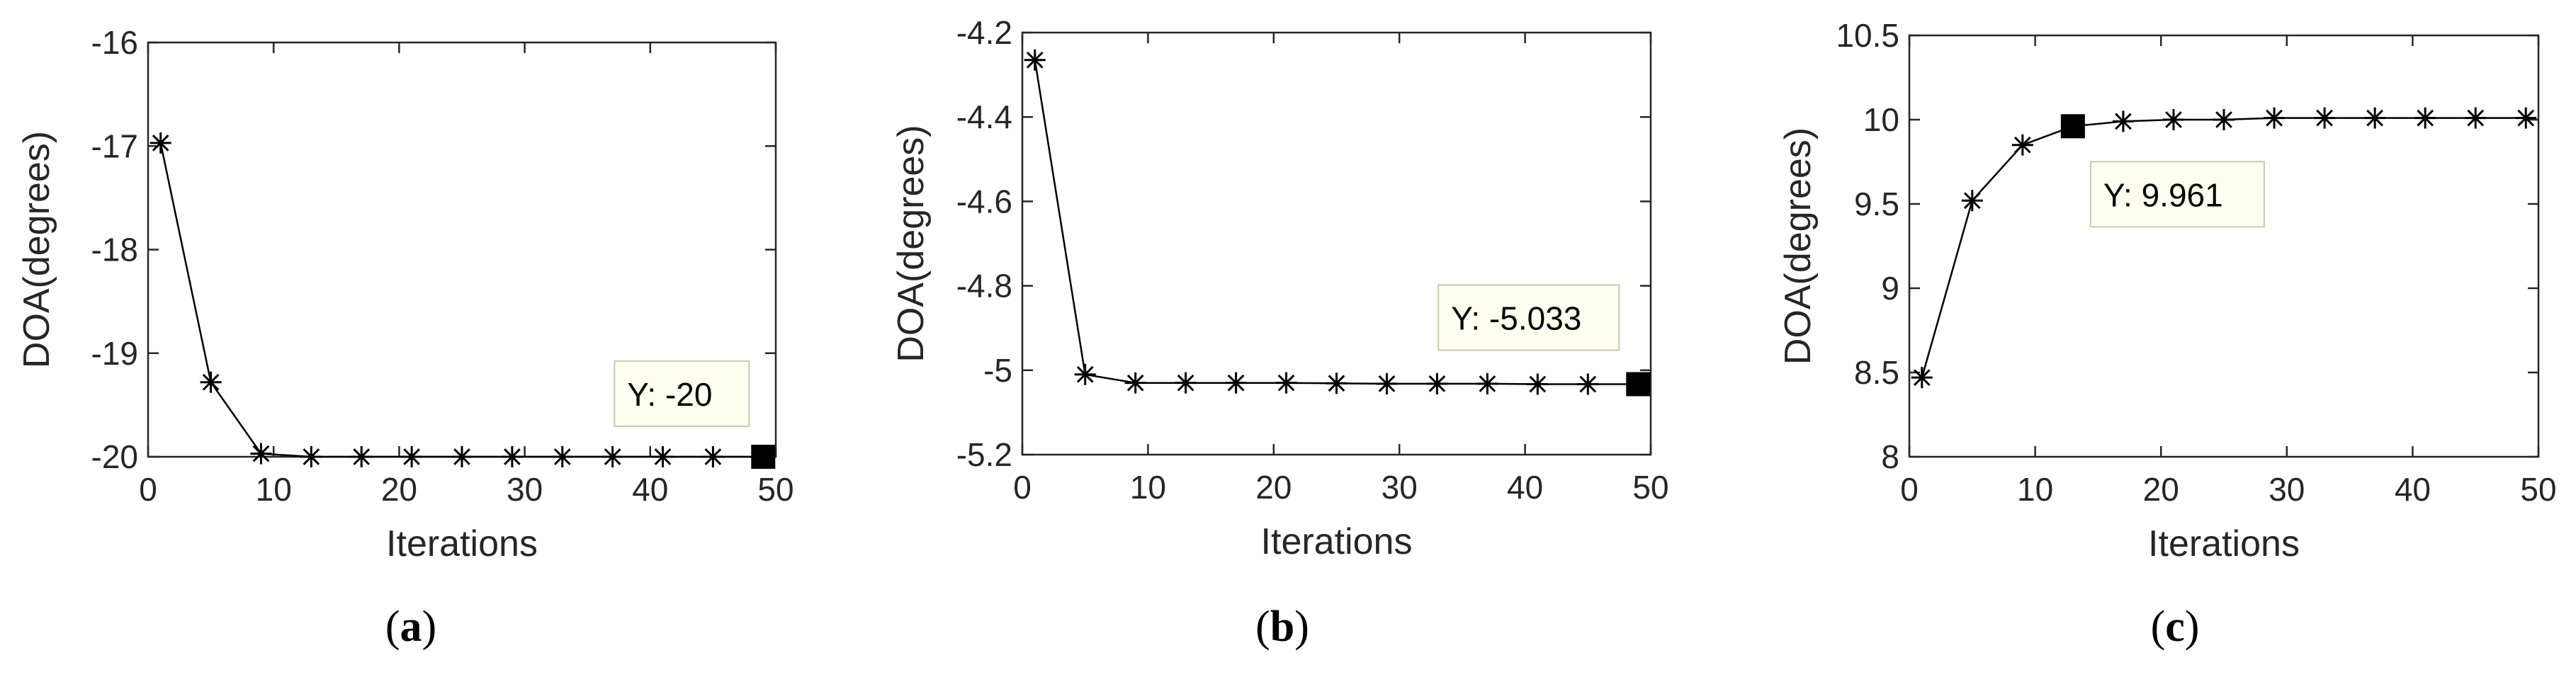  What do you see at coordinates (1890, 288) in the screenshot?
I see `y-tick-label: 9` at bounding box center [1890, 288].